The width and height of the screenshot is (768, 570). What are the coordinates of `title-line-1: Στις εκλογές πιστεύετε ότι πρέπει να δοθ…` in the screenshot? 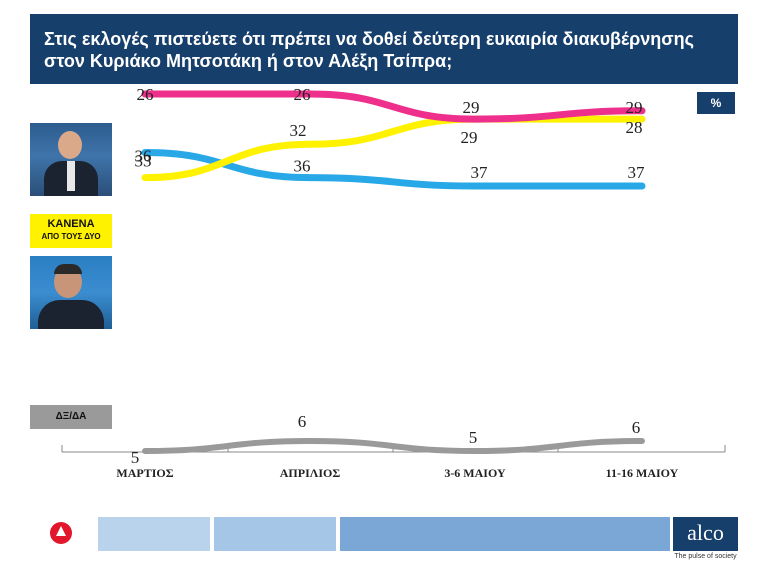 It's located at (369, 39).